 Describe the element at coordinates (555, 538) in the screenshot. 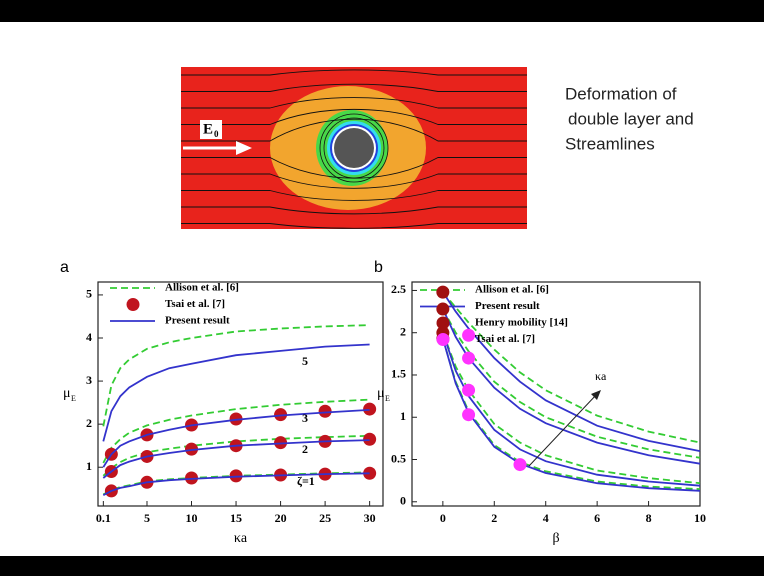

I see `x-axis-label: β` at that location.